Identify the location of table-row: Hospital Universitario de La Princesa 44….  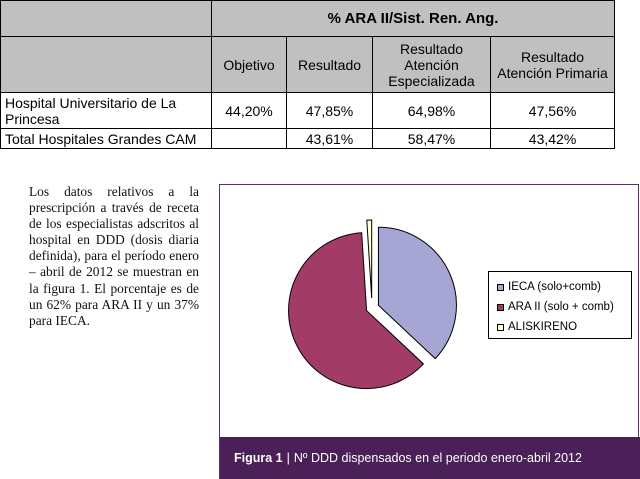
(308, 110).